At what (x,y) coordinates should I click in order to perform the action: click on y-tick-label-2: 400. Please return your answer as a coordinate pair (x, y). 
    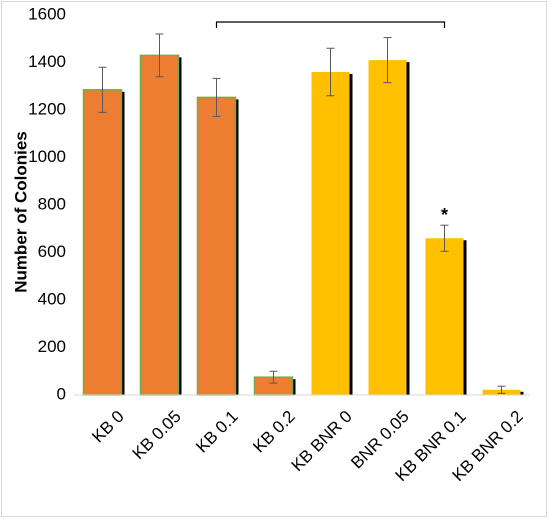
    Looking at the image, I should click on (52, 298).